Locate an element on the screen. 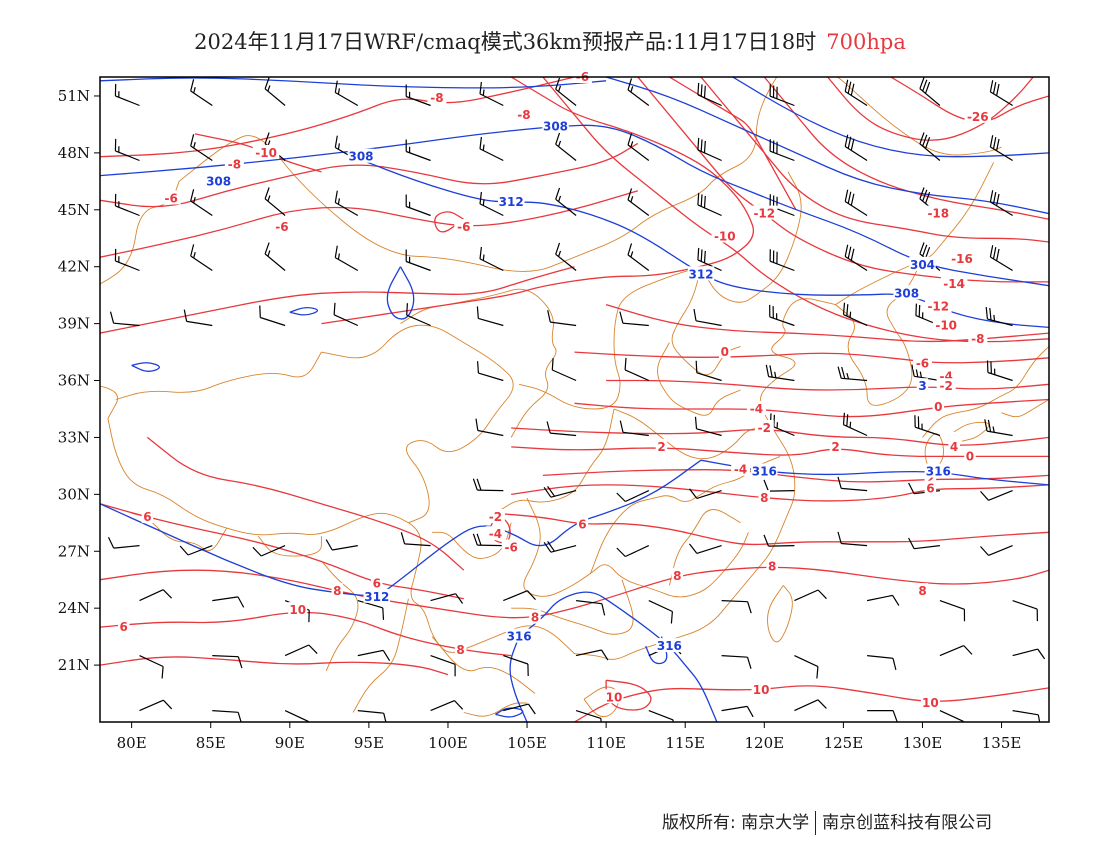 This screenshot has width=1100, height=850. footer: 版权所有: 南京大学 南京创蓝科技有限公司 is located at coordinates (827, 821).